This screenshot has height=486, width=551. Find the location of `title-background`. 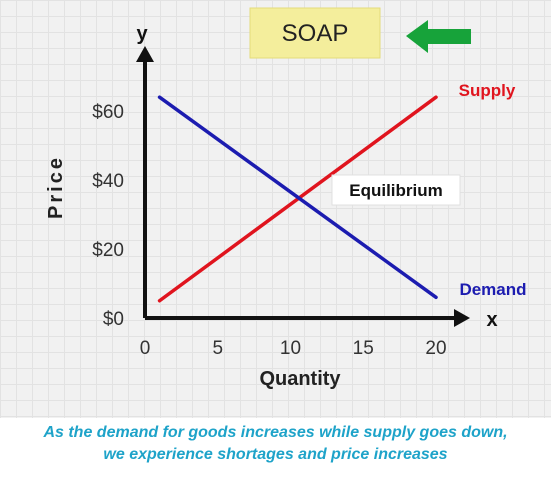

title-background is located at coordinates (315, 33).